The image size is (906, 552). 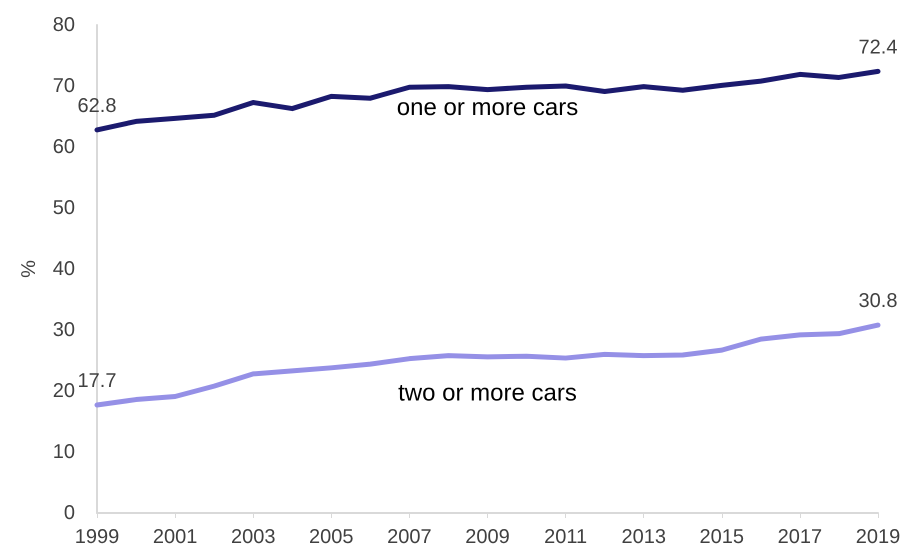 I want to click on x-tick-label: 2019, so click(x=878, y=537).